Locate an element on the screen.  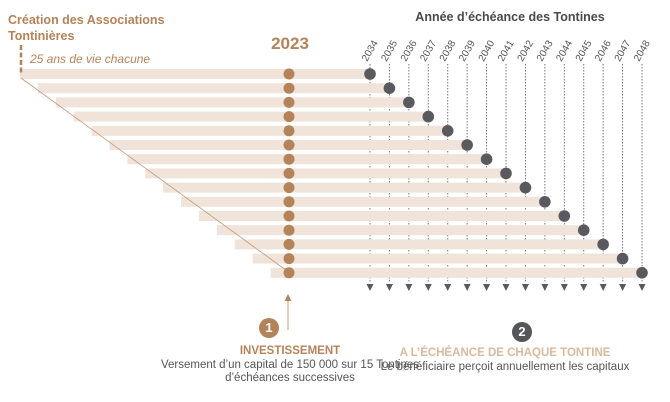
step-2-badge: 2 is located at coordinates (522, 332).